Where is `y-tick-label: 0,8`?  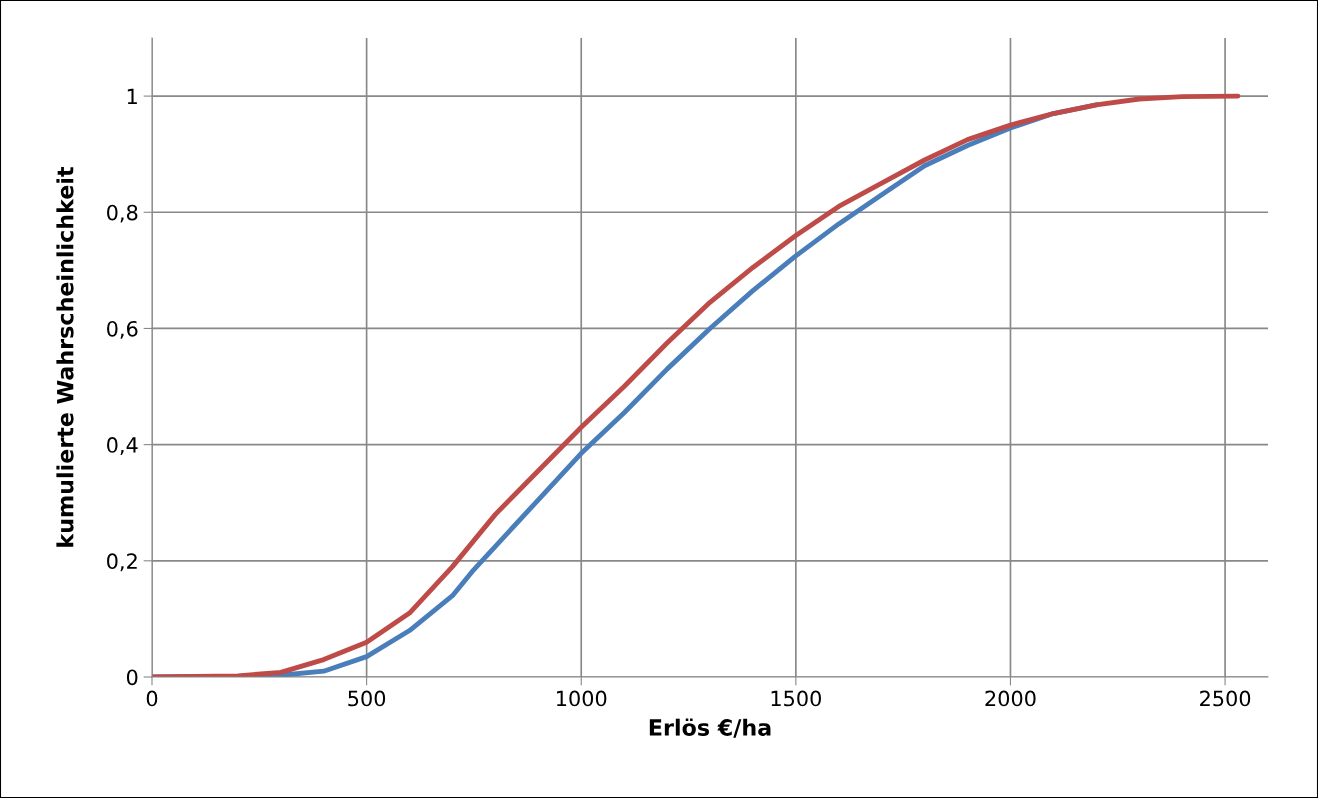
y-tick-label: 0,8 is located at coordinates (122, 213).